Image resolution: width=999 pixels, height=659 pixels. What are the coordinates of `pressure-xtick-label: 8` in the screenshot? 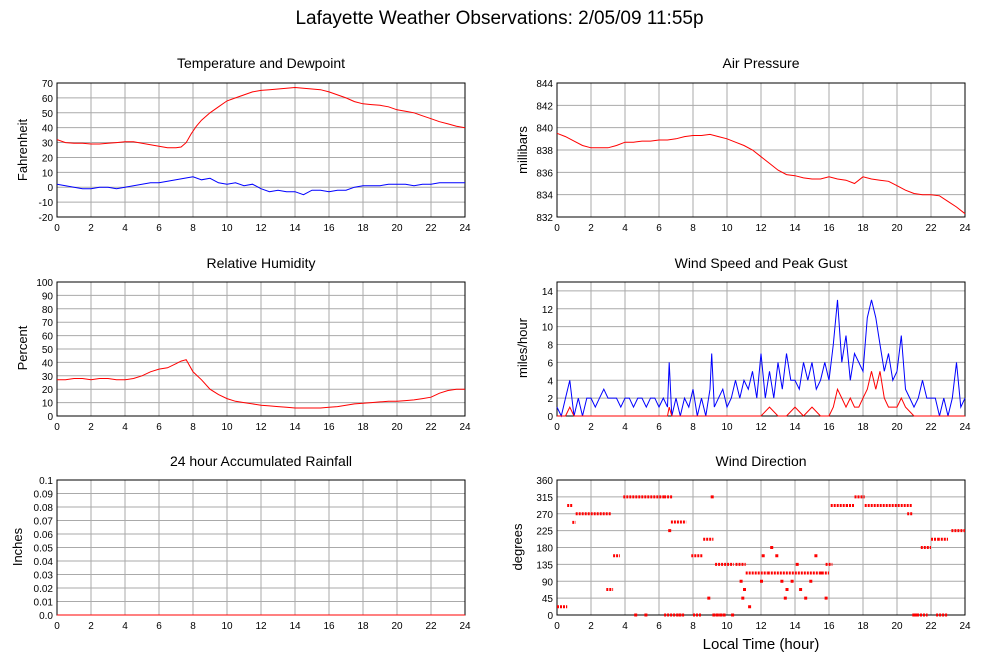 It's located at (693, 228).